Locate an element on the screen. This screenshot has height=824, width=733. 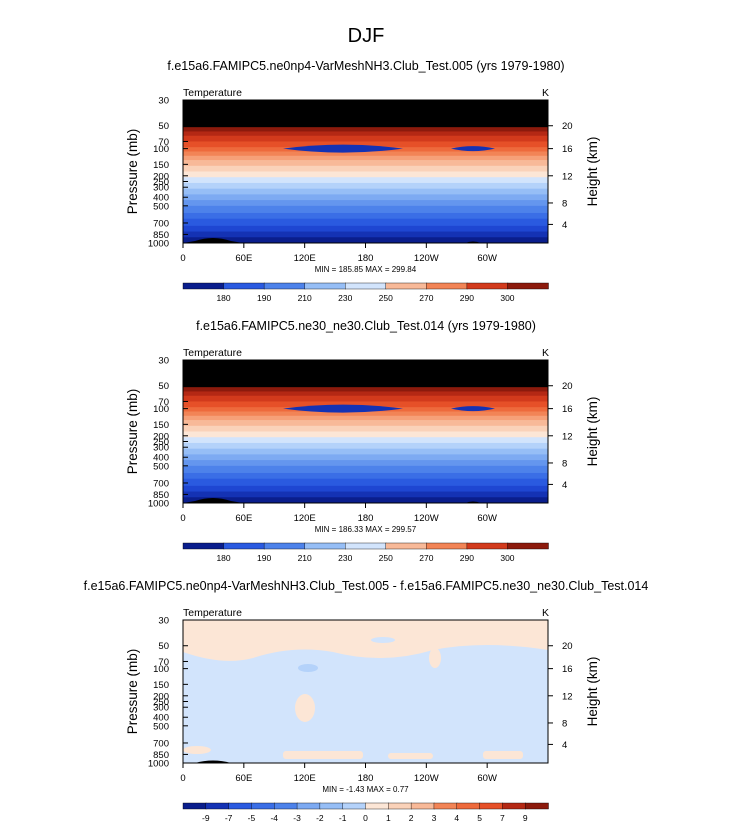
colorbar-label: 230 is located at coordinates (345, 298).